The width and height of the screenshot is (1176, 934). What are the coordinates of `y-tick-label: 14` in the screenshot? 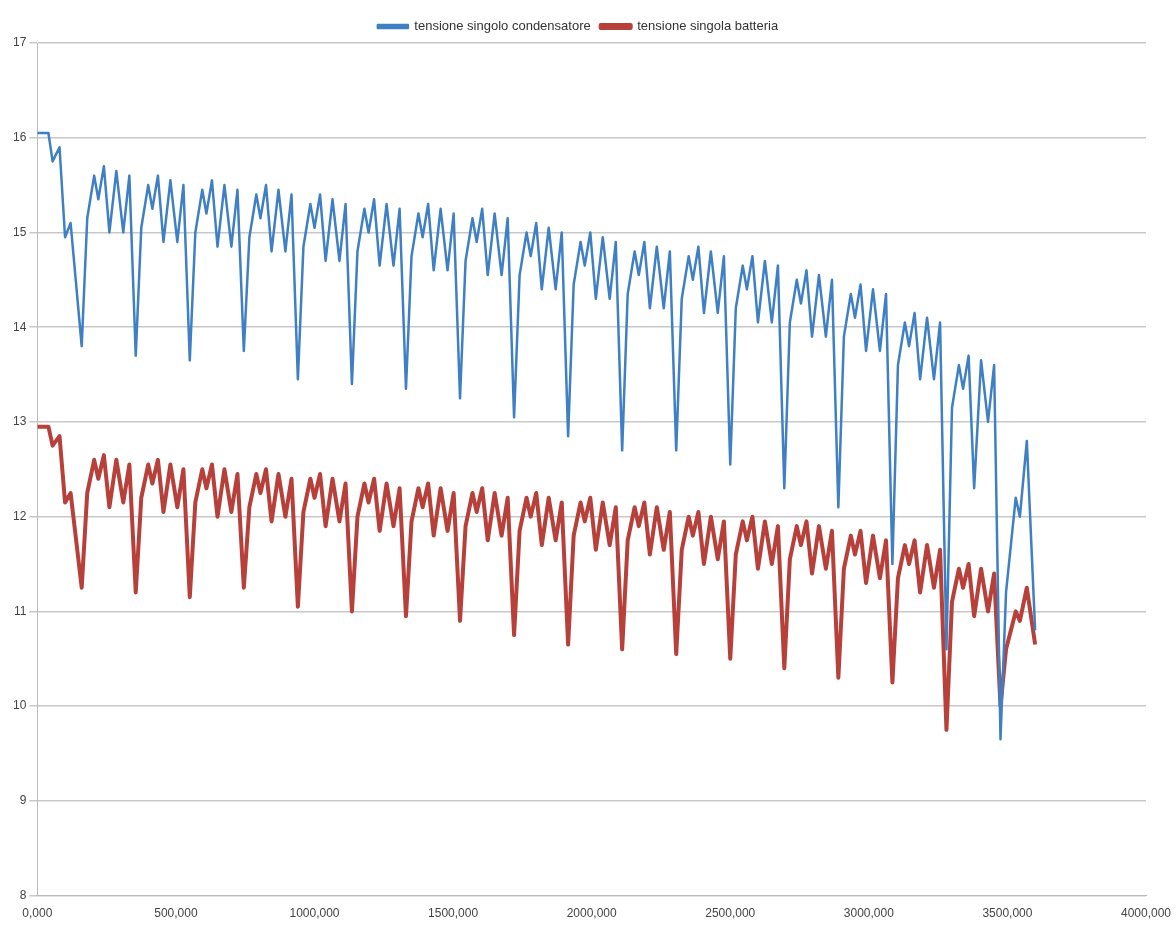 It's located at (19, 326).